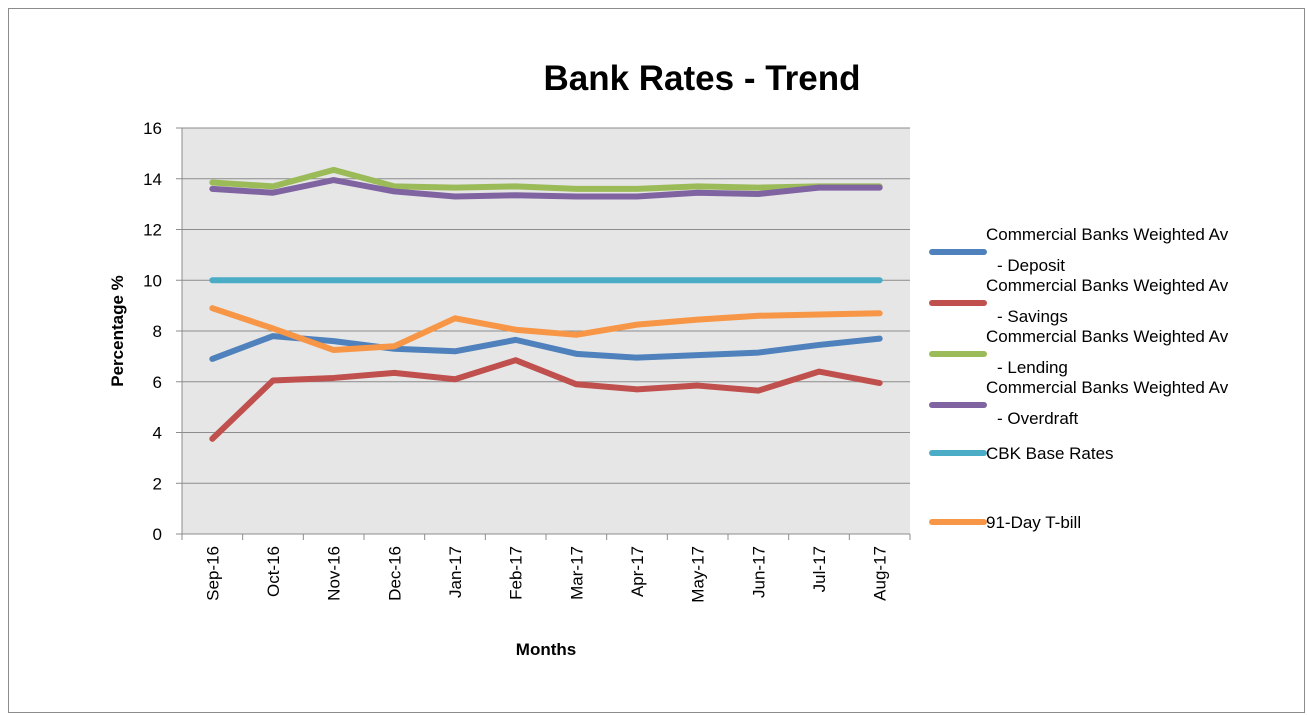  What do you see at coordinates (1032, 367) in the screenshot?
I see `legend-label-3: - Lending` at bounding box center [1032, 367].